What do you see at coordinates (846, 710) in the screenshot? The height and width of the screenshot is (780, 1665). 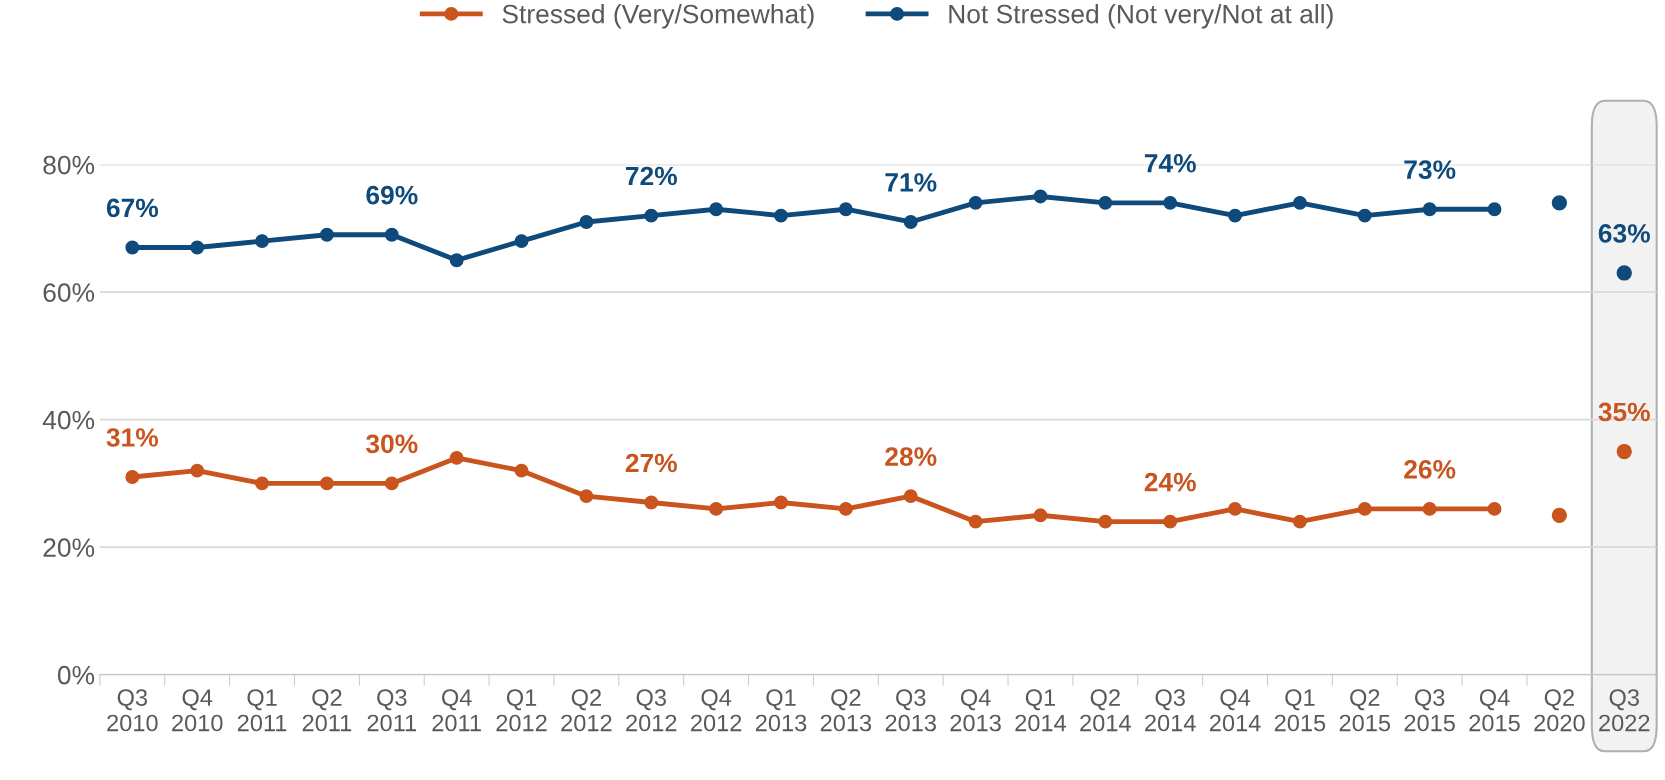 I see `x-tick-label: Q2 2013` at bounding box center [846, 710].